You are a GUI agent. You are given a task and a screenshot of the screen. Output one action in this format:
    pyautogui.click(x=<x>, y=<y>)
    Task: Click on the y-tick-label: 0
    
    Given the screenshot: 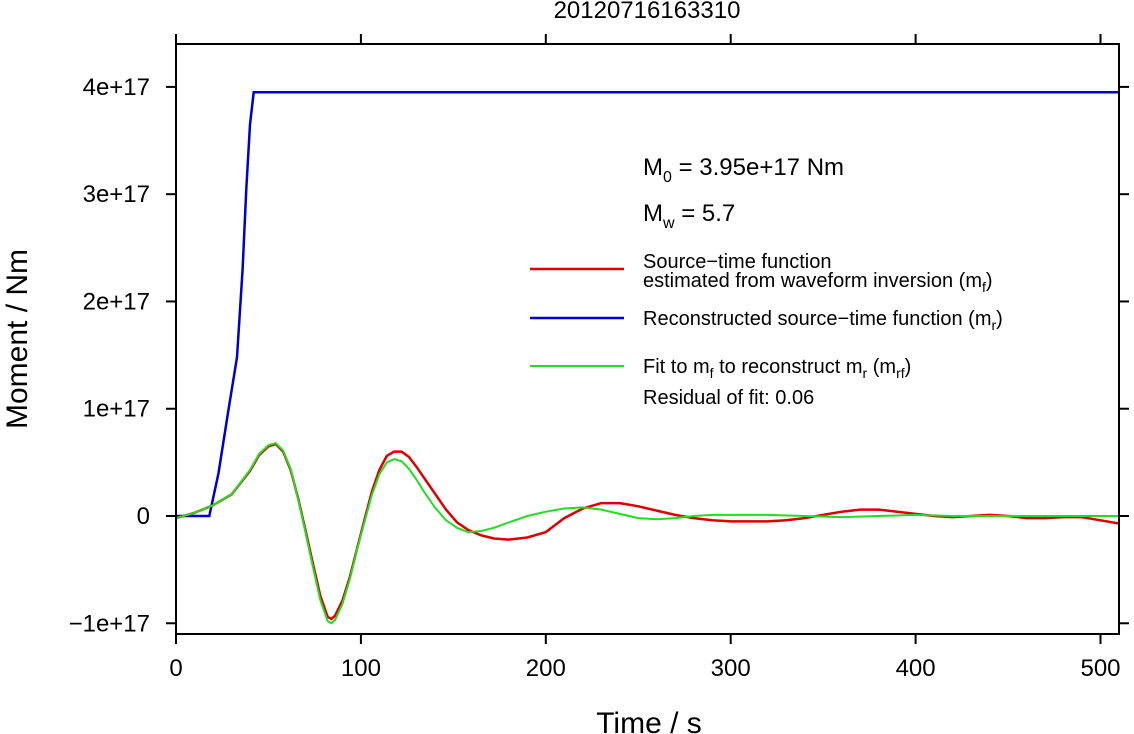 What is the action you would take?
    pyautogui.click(x=143, y=516)
    